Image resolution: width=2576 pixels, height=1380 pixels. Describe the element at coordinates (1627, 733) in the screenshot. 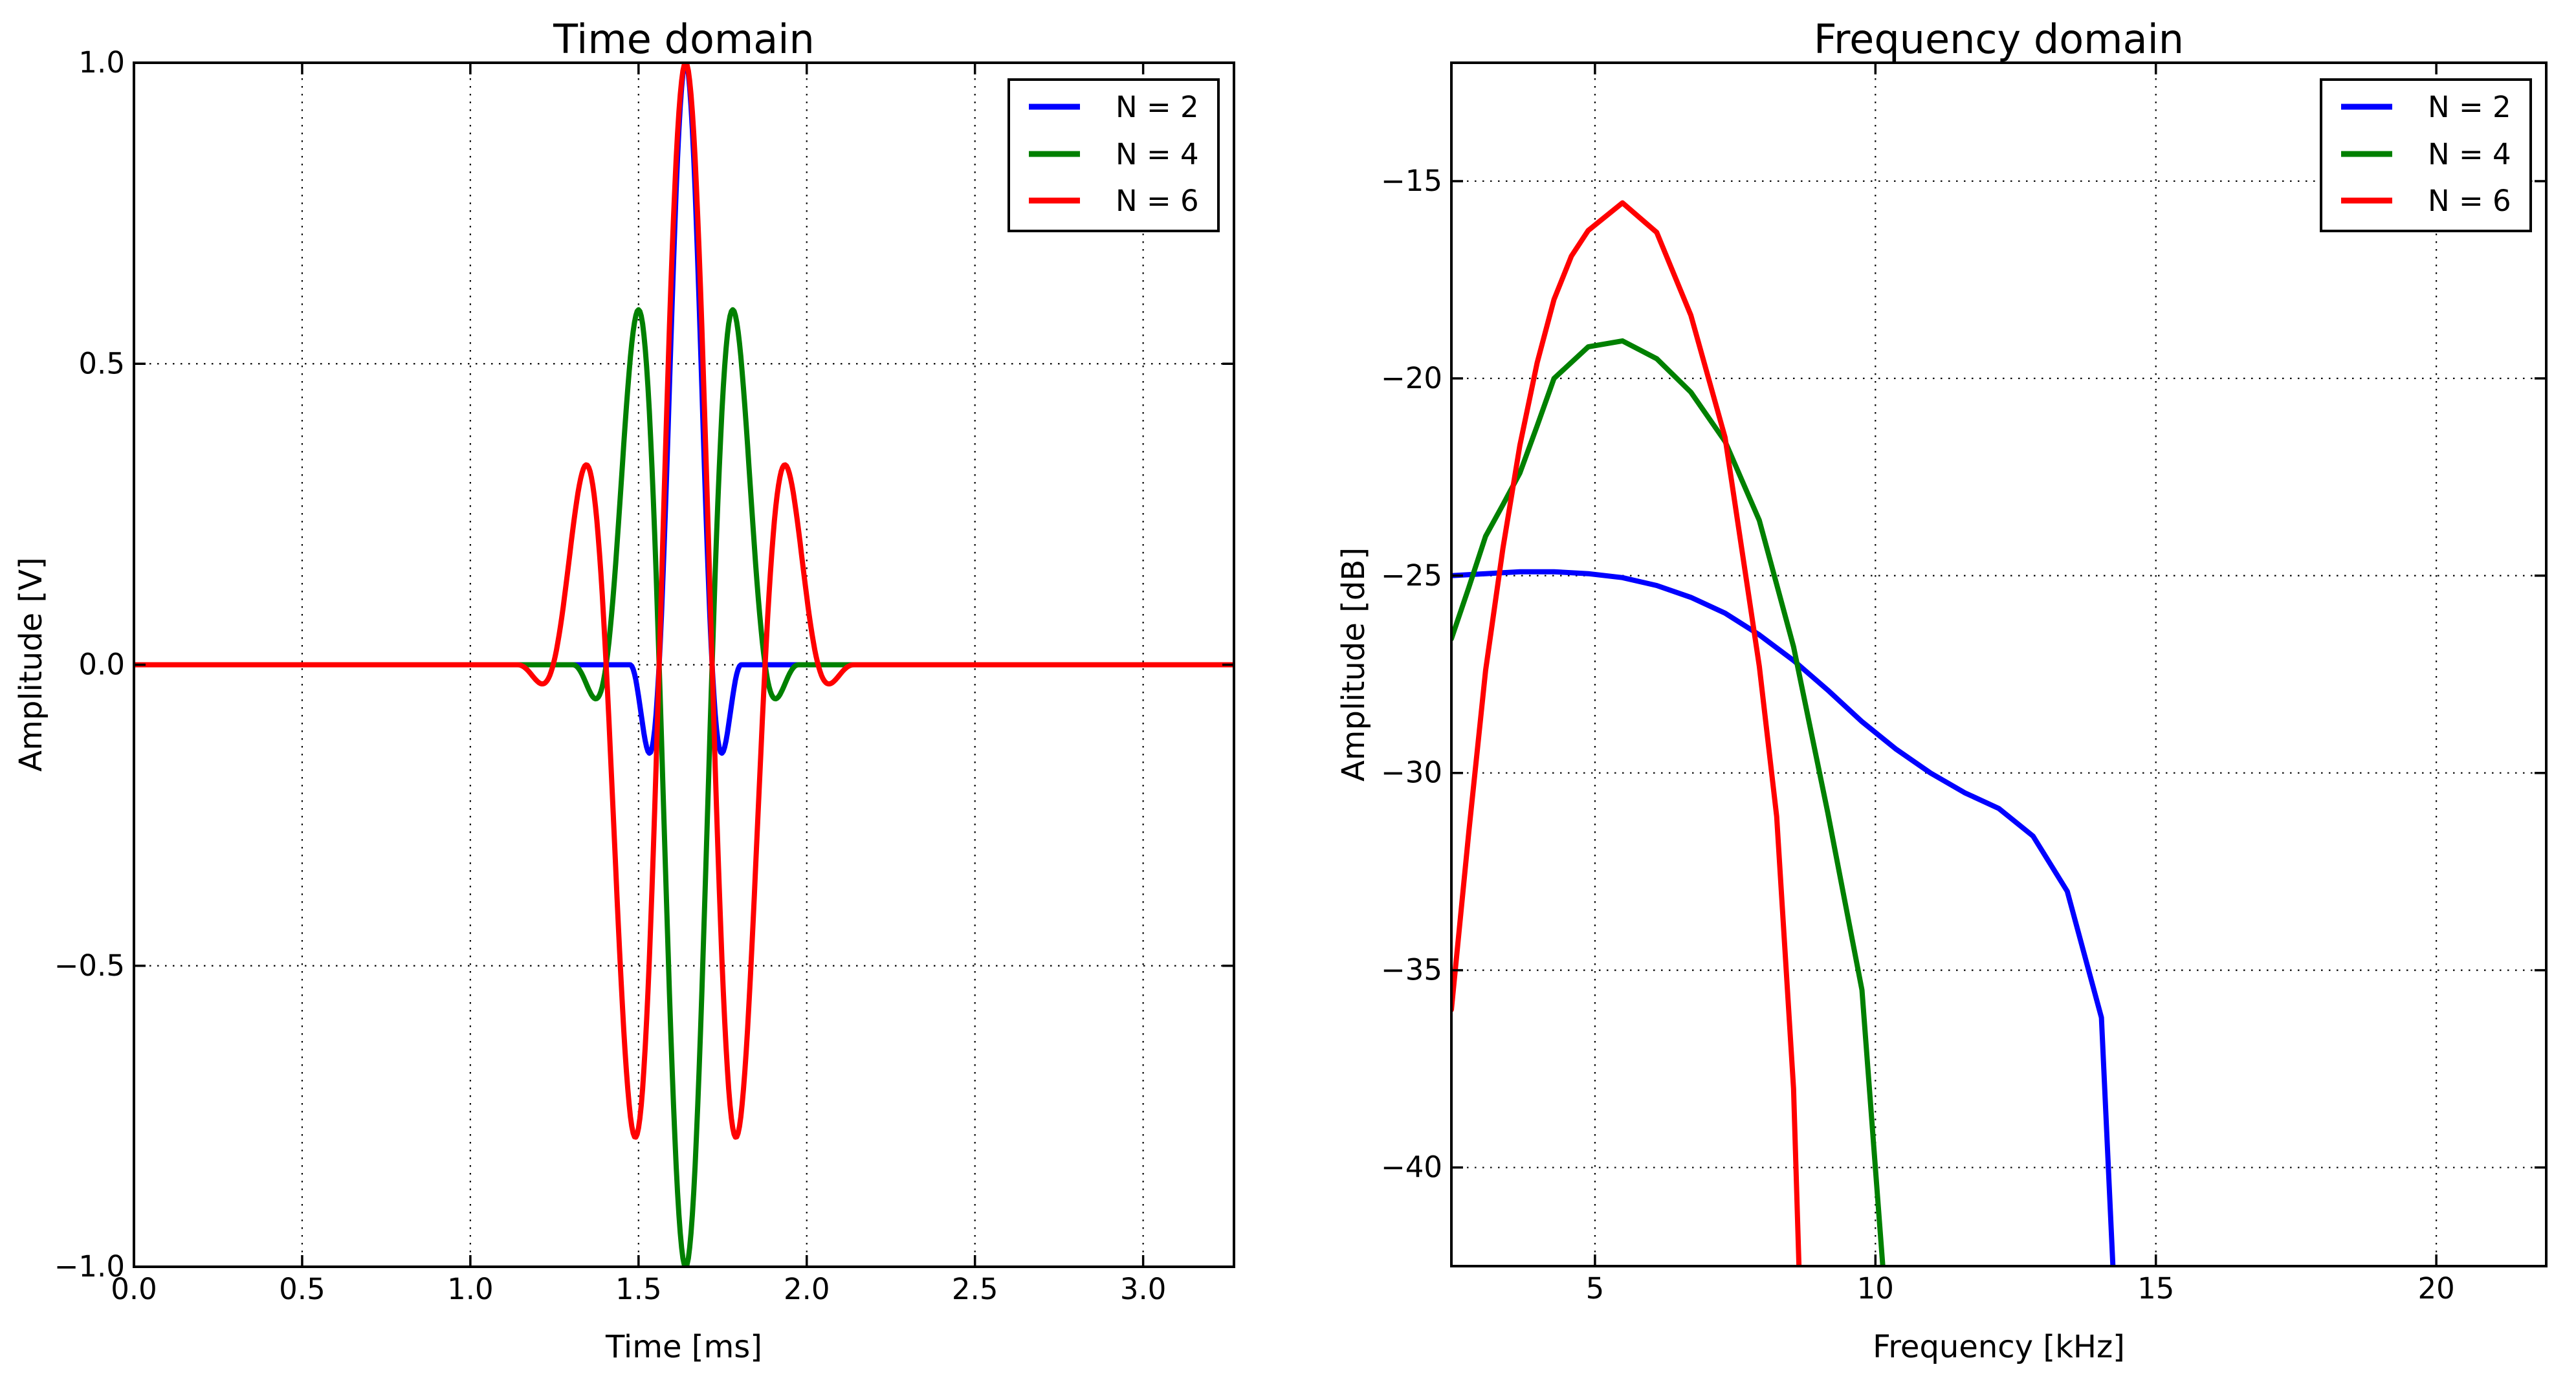

I see `curve-n=6` at that location.